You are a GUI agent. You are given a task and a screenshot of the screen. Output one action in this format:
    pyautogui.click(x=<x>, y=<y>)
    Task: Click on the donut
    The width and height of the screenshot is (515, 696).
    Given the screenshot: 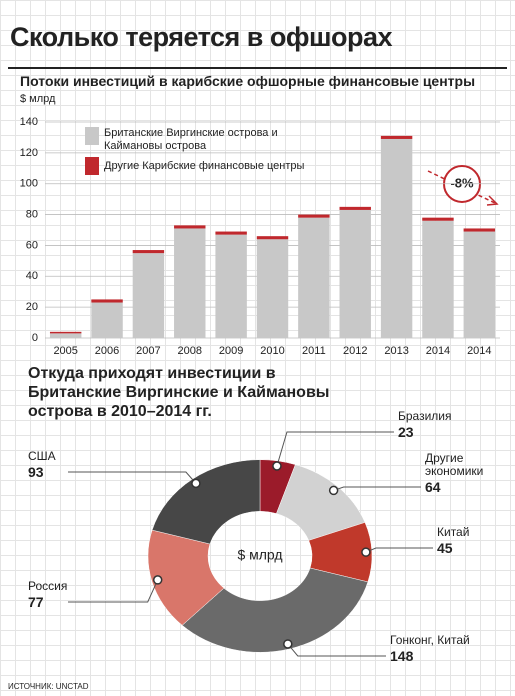 What is the action you would take?
    pyautogui.click(x=260, y=556)
    